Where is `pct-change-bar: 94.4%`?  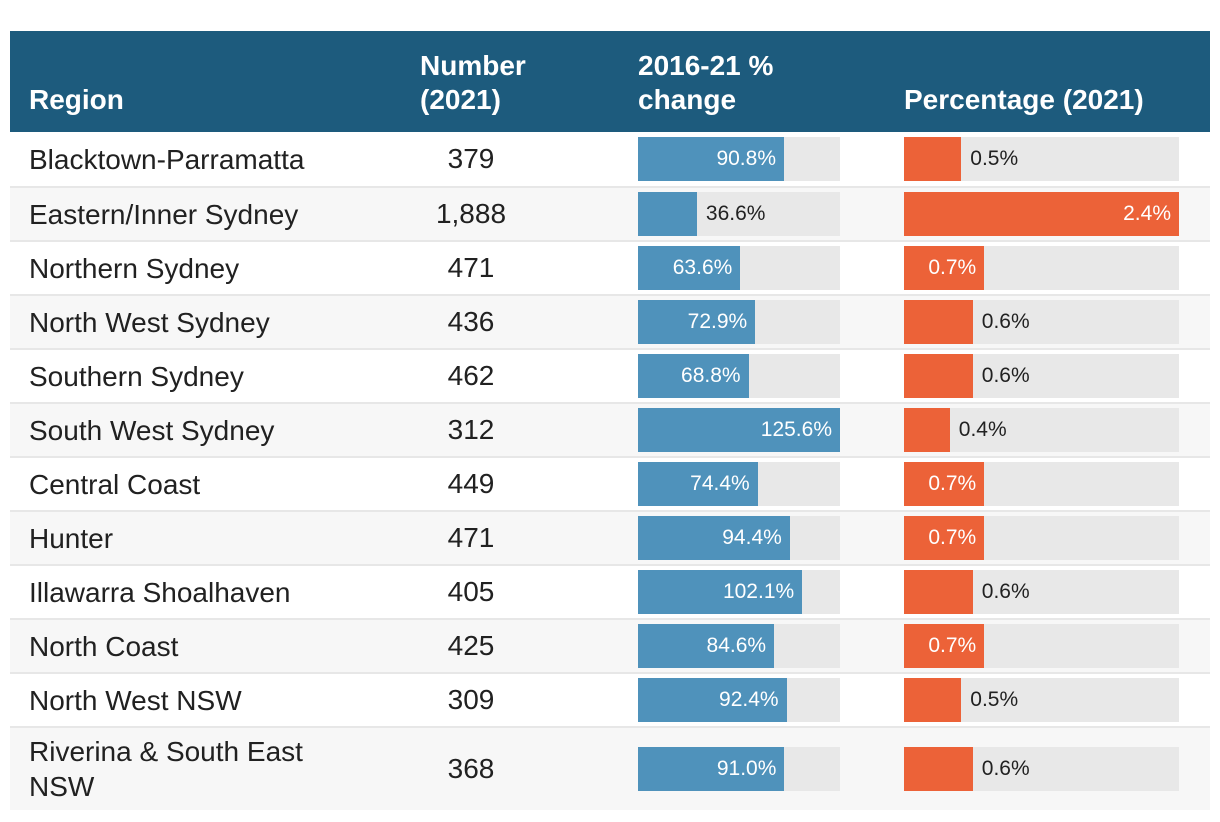
pct-change-bar: 94.4% is located at coordinates (714, 538).